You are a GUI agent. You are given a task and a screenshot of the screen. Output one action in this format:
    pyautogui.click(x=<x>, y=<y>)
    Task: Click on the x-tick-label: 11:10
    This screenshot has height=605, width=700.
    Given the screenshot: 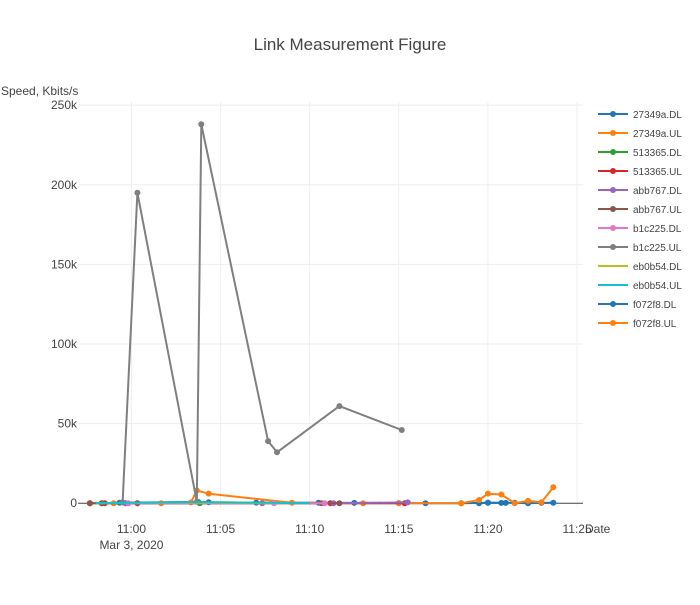 What is the action you would take?
    pyautogui.click(x=309, y=529)
    